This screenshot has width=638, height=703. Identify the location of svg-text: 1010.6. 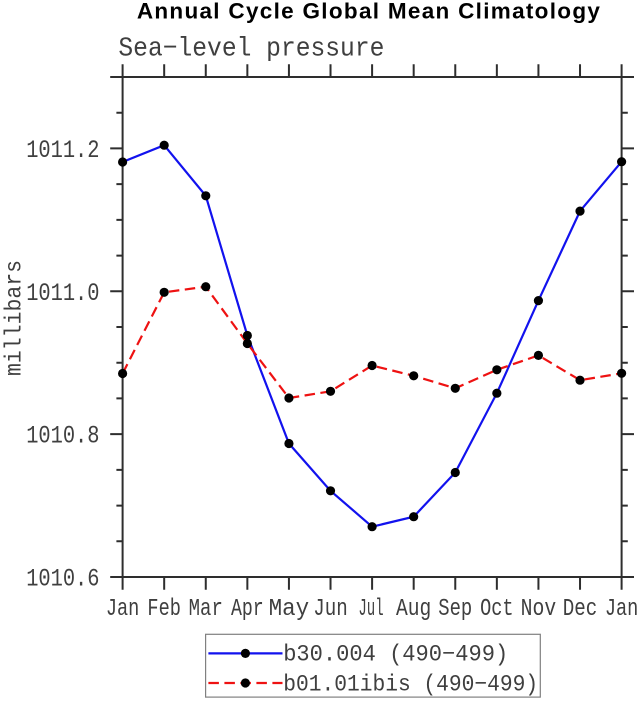
(62, 579).